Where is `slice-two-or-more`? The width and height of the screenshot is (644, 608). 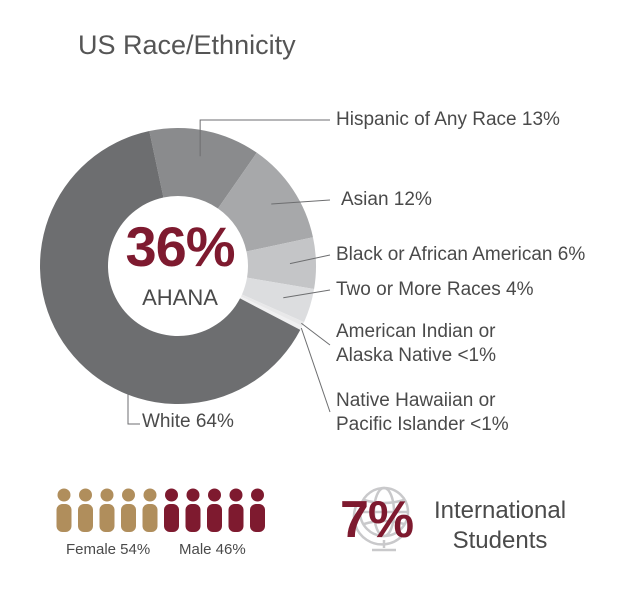 slice-two-or-more is located at coordinates (278, 300).